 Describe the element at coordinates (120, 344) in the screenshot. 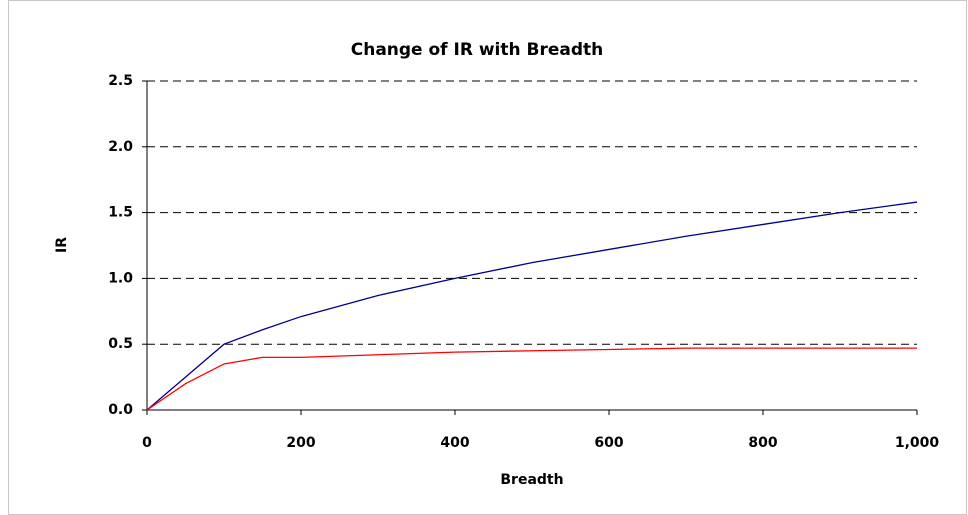

I see `y-tick-label: 0.5` at that location.